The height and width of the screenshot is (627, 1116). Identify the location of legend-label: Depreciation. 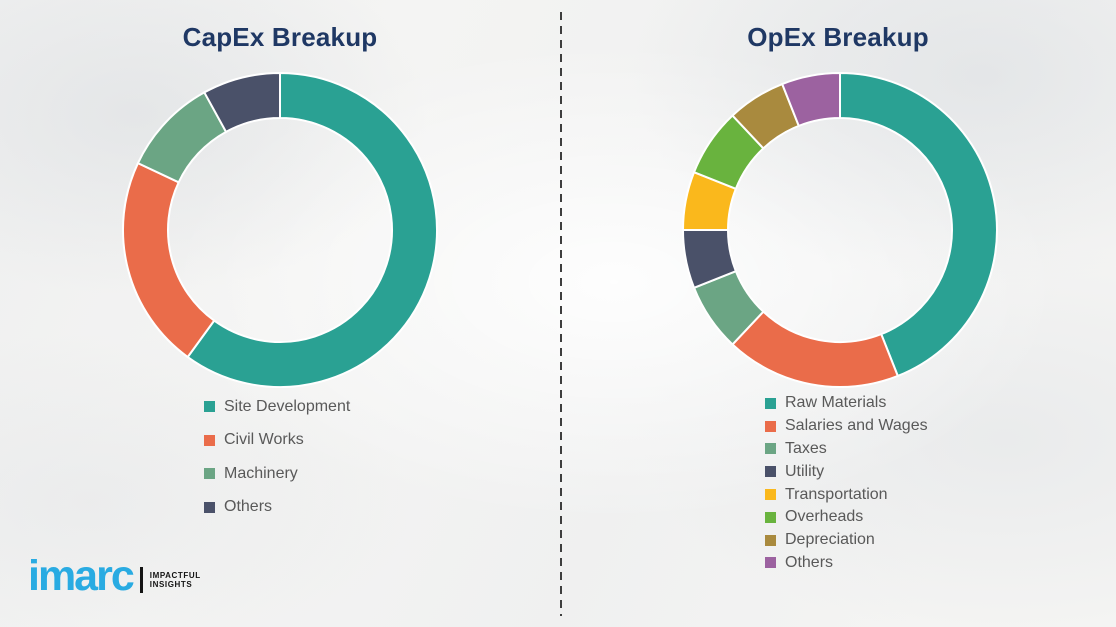
(830, 540).